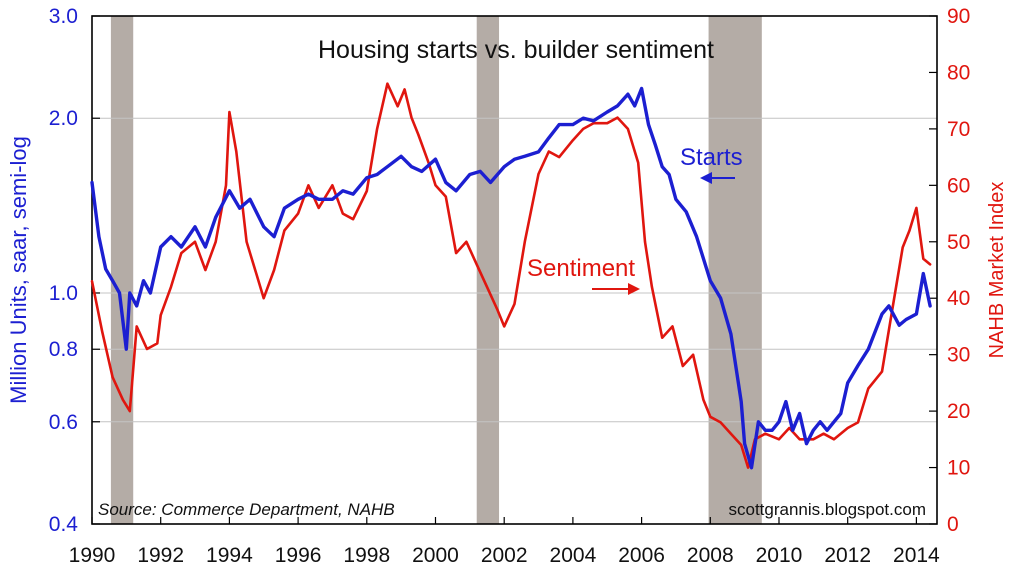 This screenshot has height=578, width=1023. What do you see at coordinates (573, 555) in the screenshot?
I see `x-tick-label: 2004` at bounding box center [573, 555].